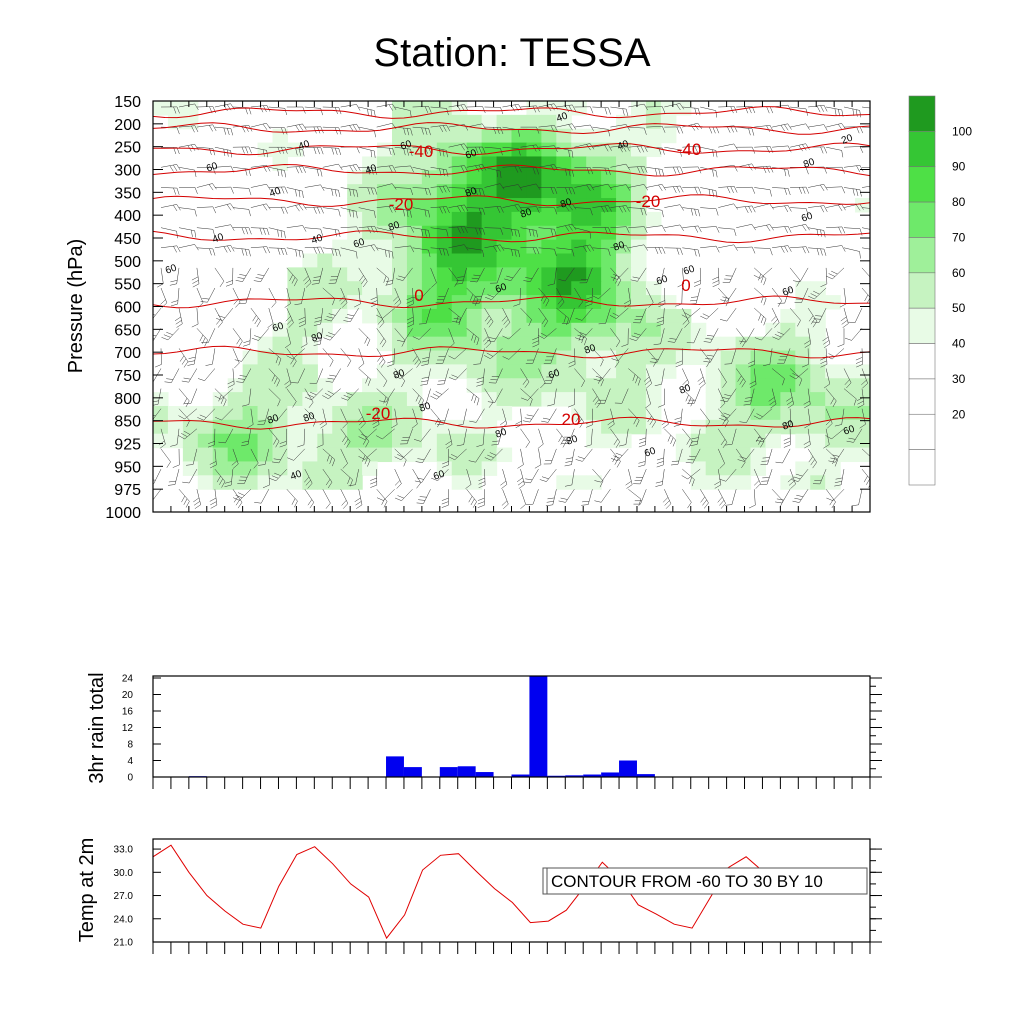 Image resolution: width=1024 pixels, height=1024 pixels. Describe the element at coordinates (127, 467) in the screenshot. I see `pressure-tick-label: 950` at that location.